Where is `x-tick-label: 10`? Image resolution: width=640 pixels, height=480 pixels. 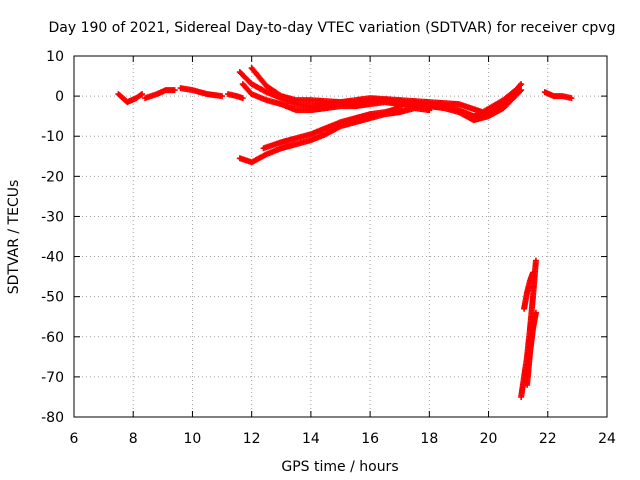 x-tick-label: 10 is located at coordinates (193, 439).